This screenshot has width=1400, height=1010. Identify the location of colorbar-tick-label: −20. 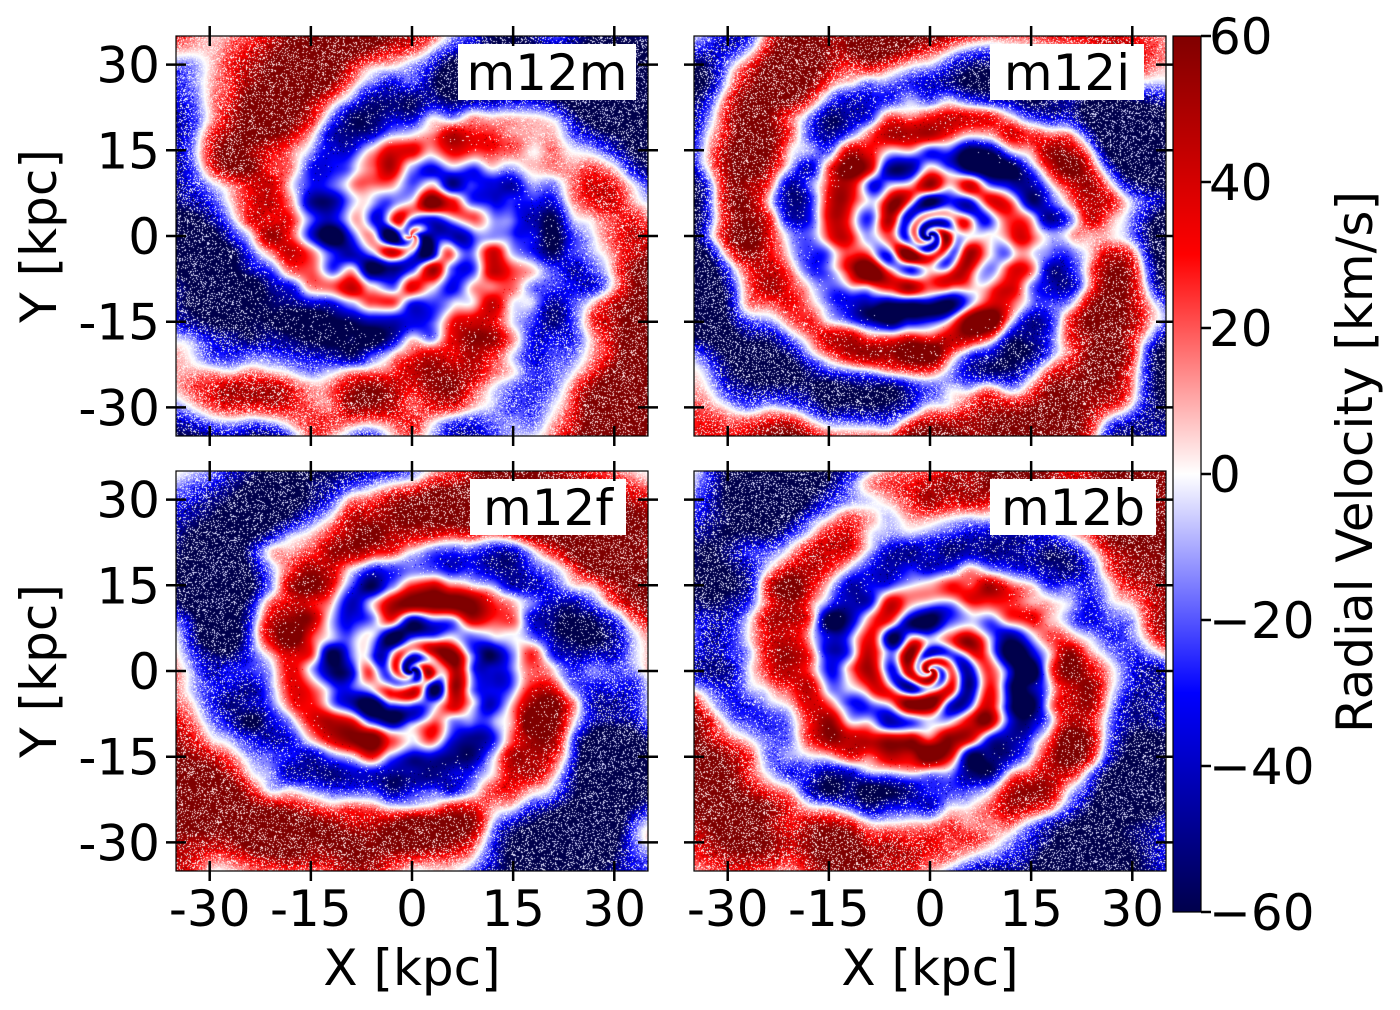
(1262, 621).